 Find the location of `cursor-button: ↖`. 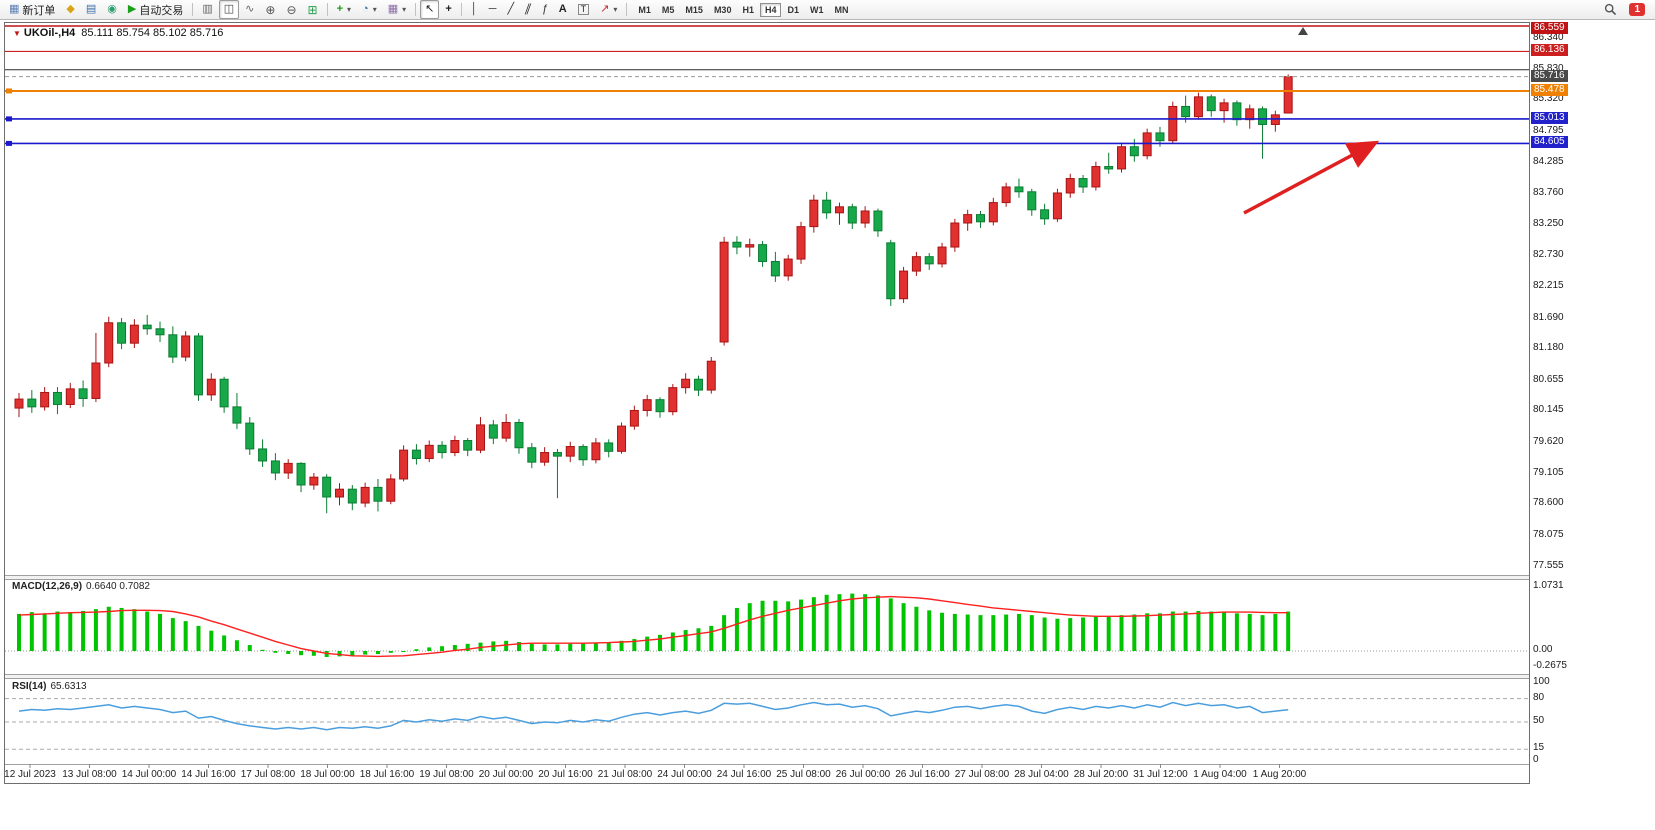

cursor-button: ↖ is located at coordinates (430, 9).